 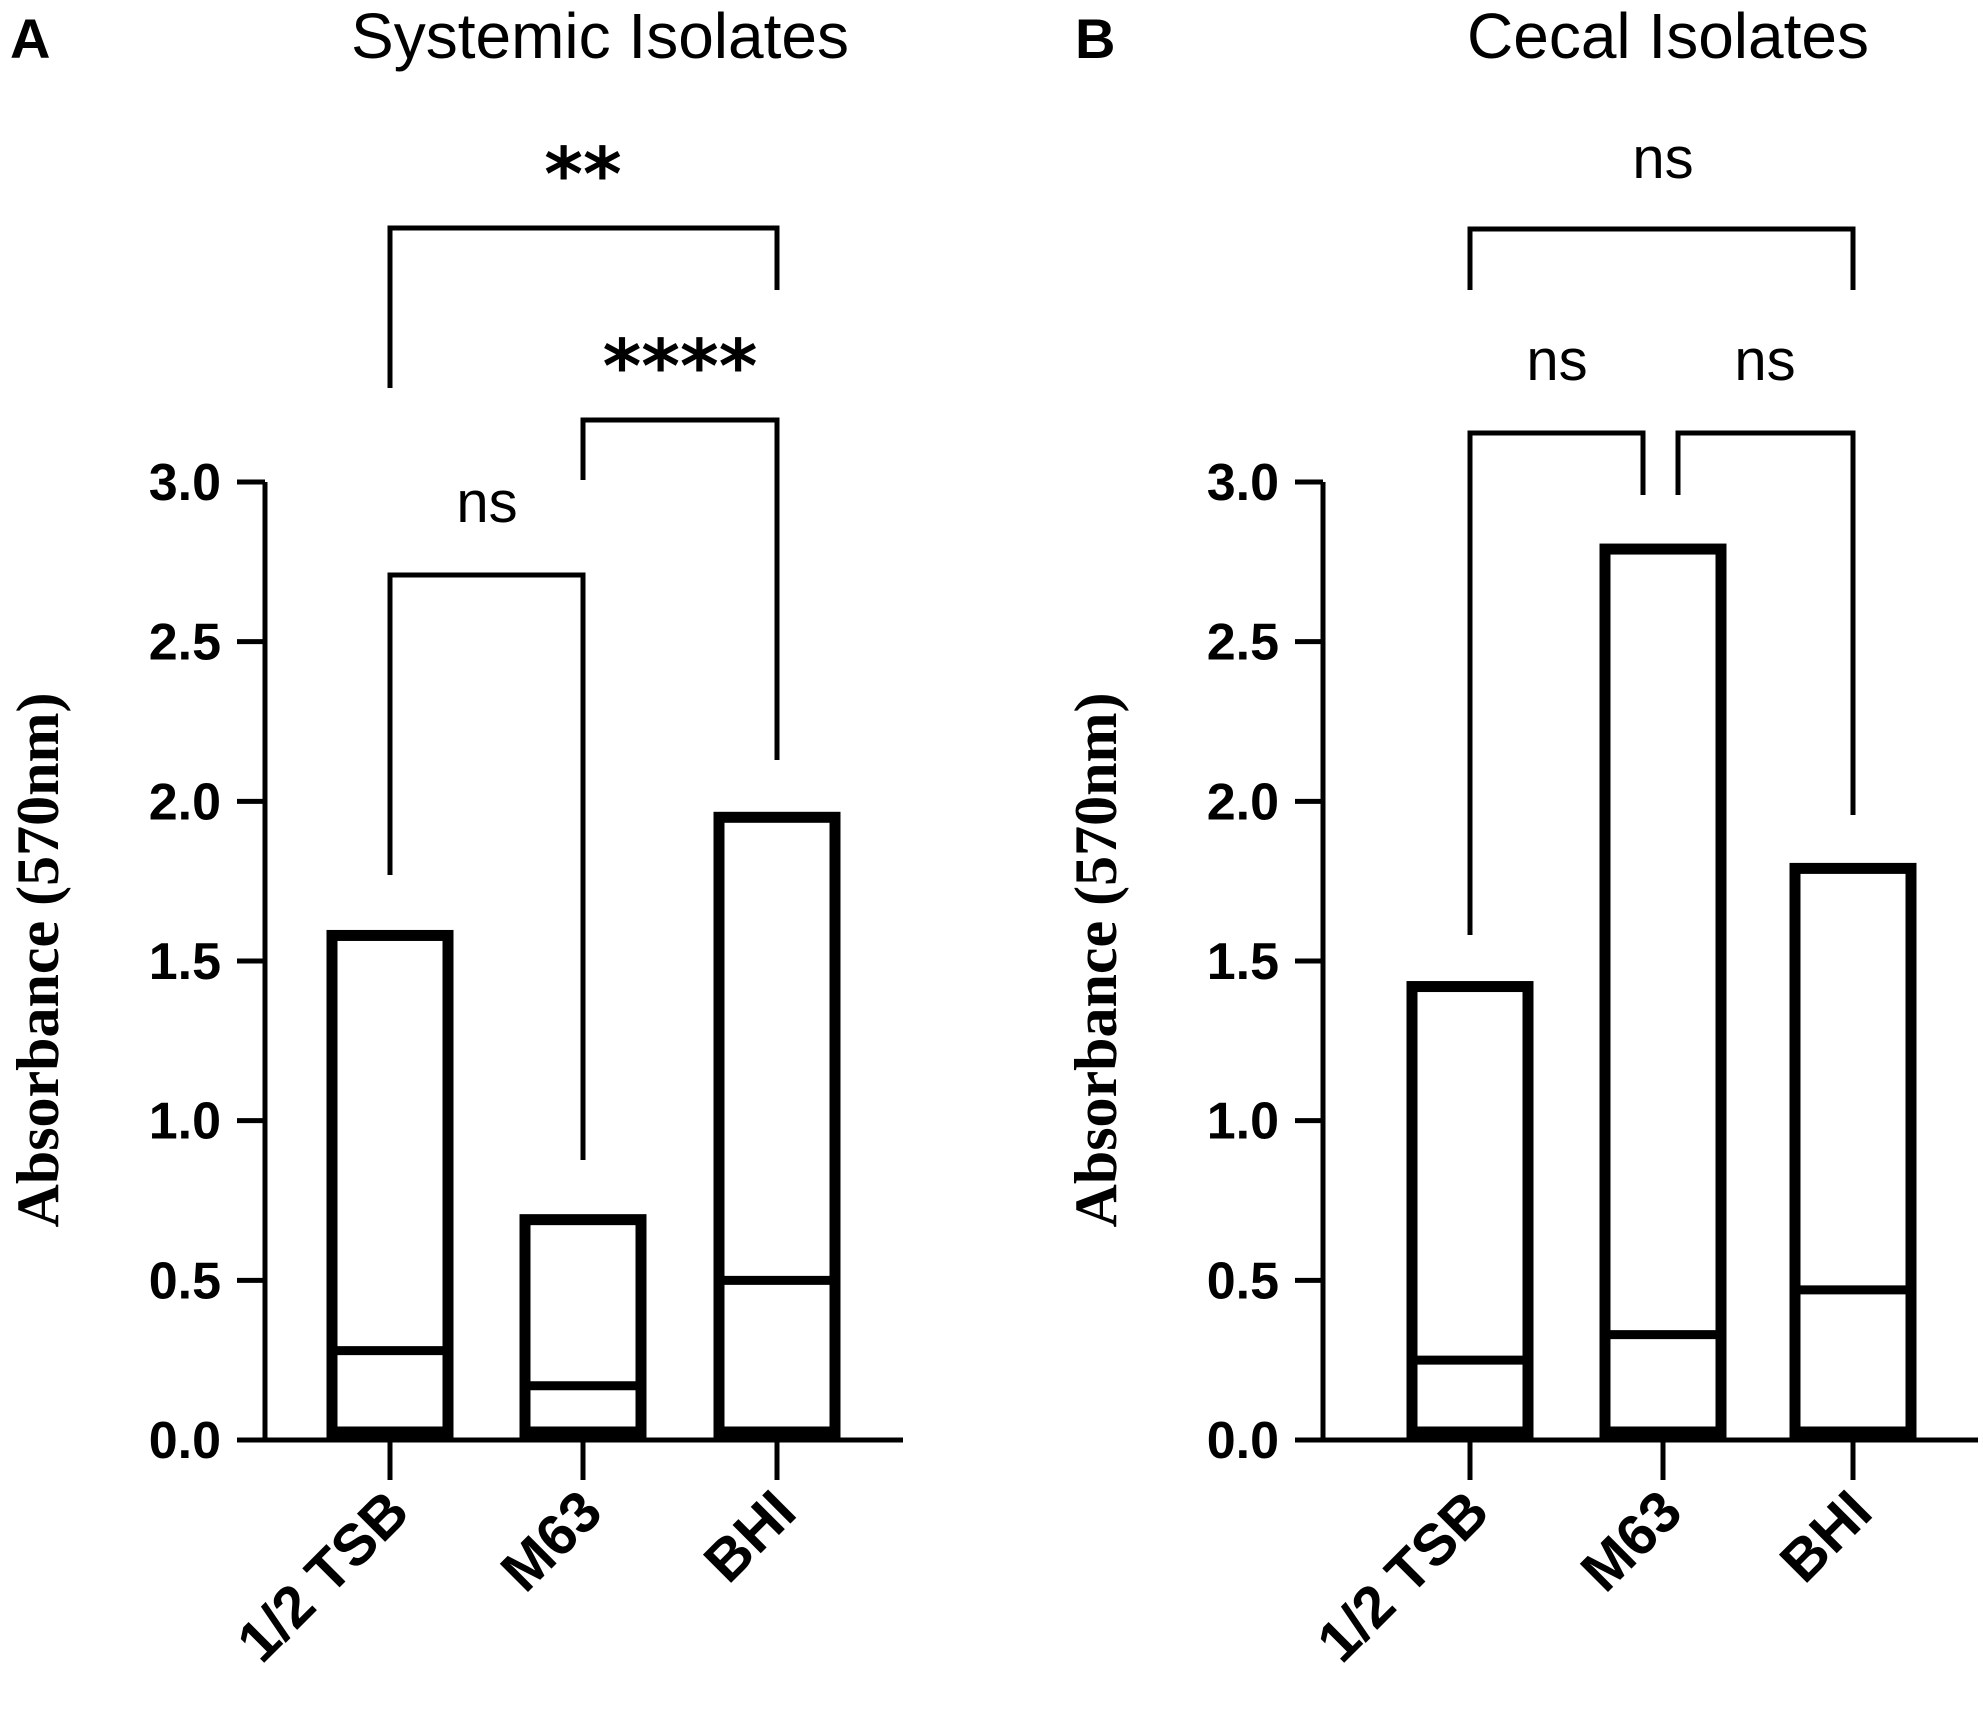 What do you see at coordinates (486, 866) in the screenshot?
I see `panel-a-bracket-tsb-m63` at bounding box center [486, 866].